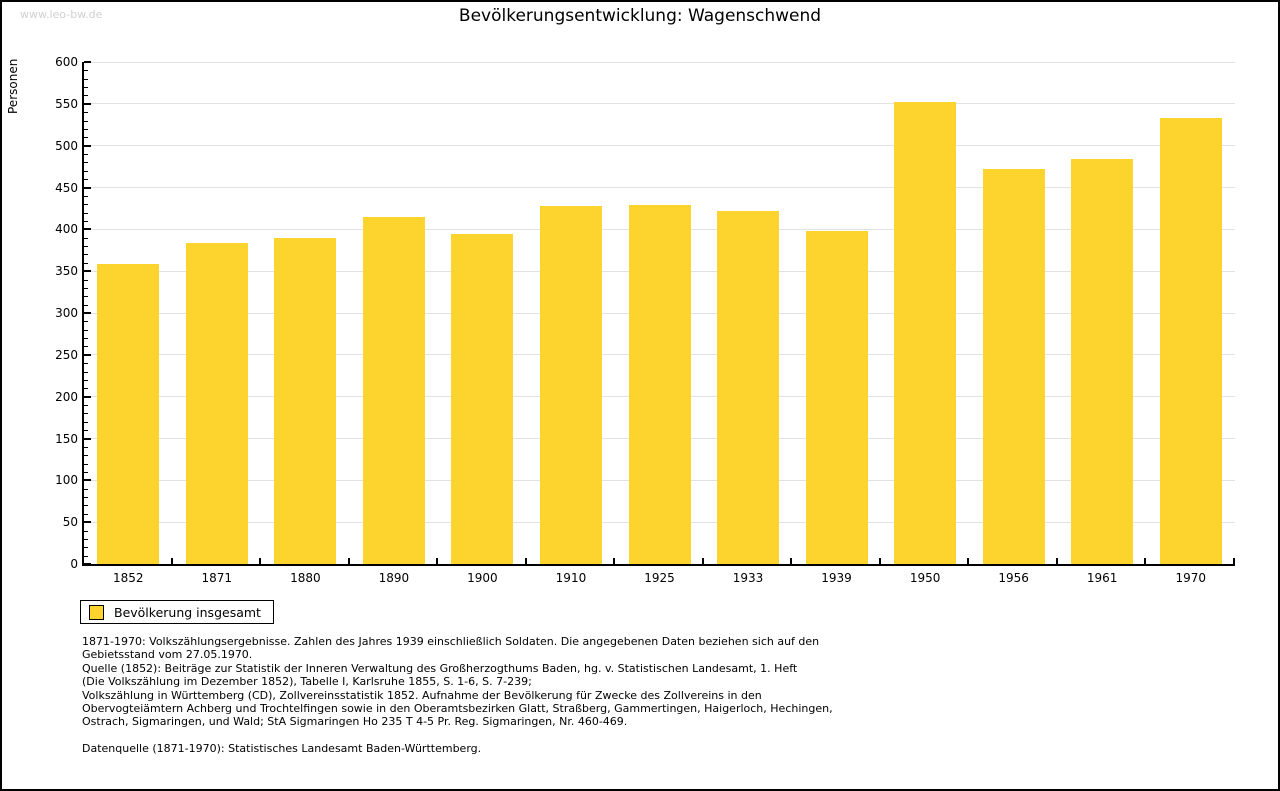  I want to click on y-tick-label: 450, so click(66, 187).